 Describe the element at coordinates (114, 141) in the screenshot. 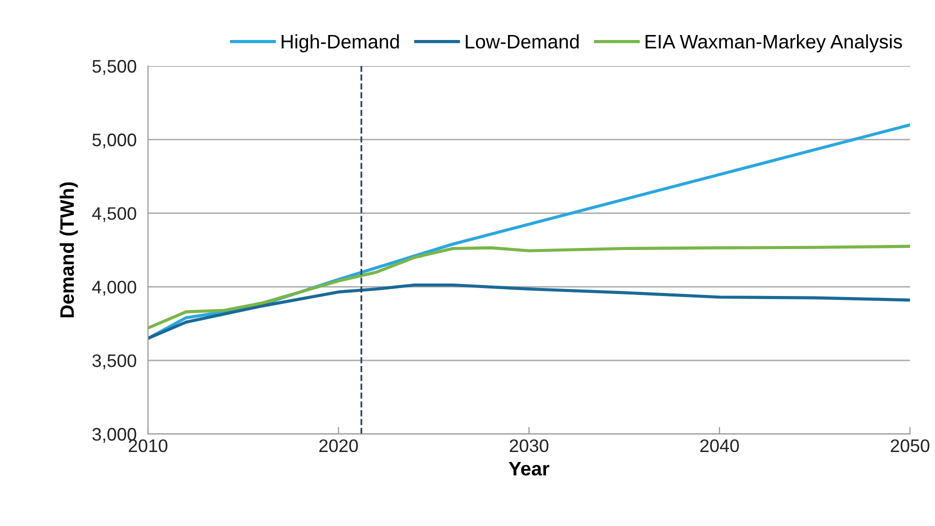

I see `y-tick-label: 5,000` at that location.